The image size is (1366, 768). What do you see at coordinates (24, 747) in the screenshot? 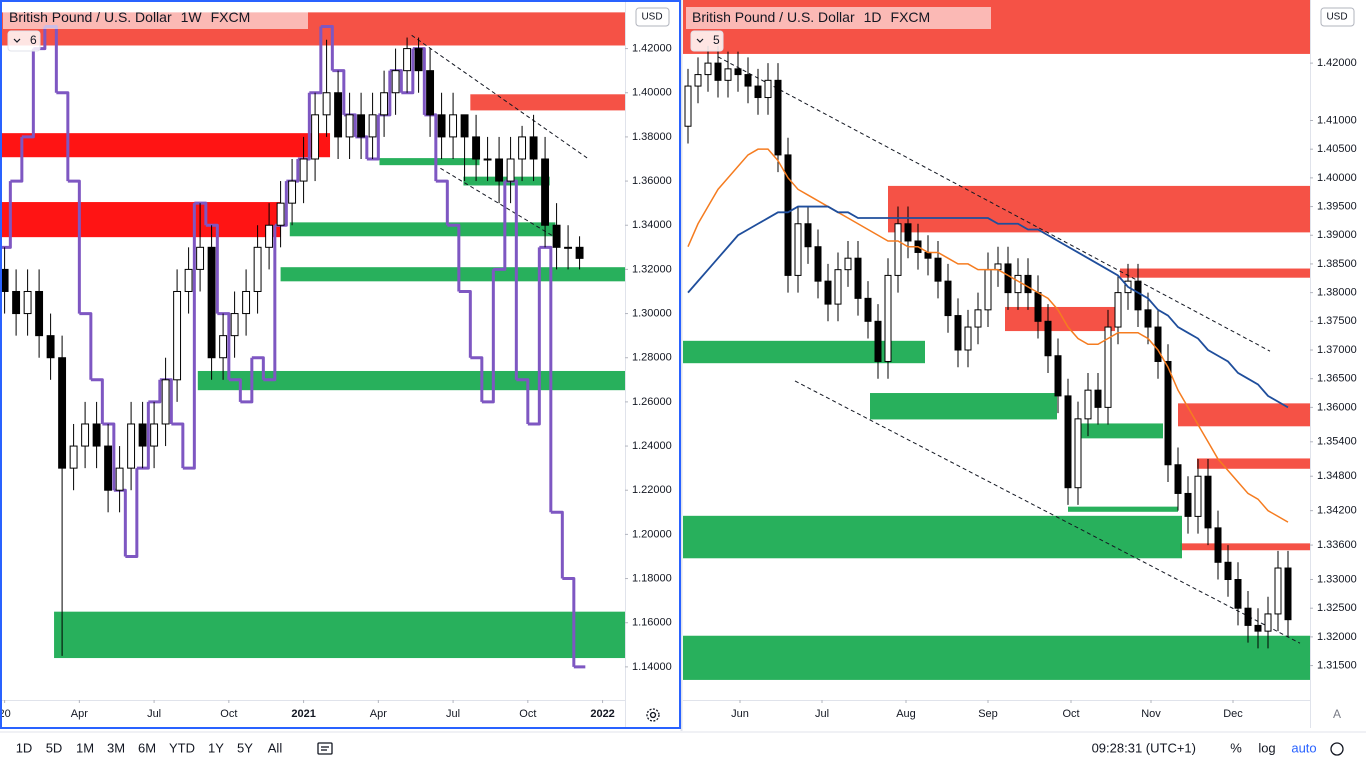
I see `range-button: 1D` at bounding box center [24, 747].